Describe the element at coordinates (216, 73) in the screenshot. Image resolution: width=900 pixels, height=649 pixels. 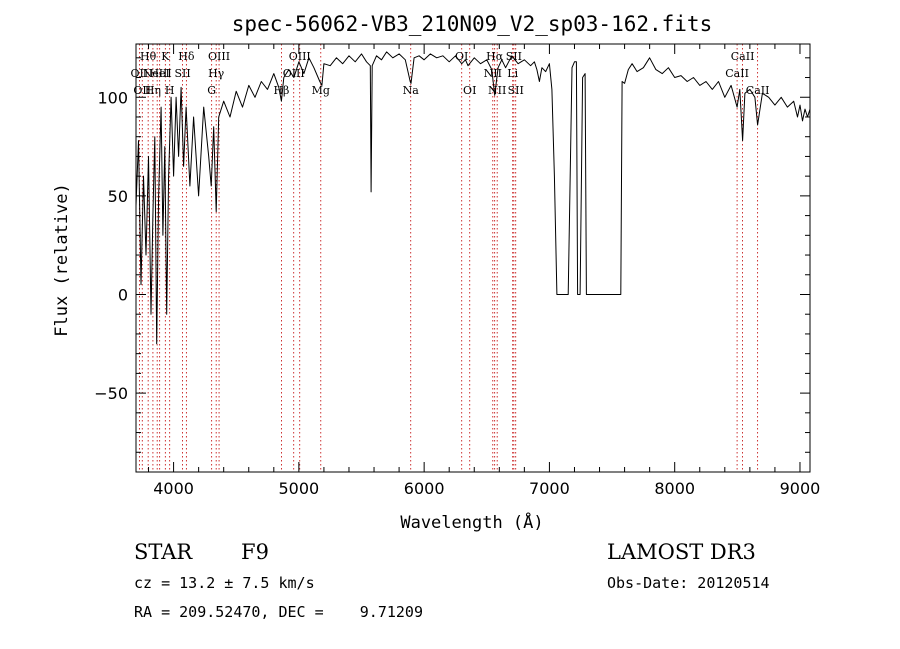
I see `line-label: Hγ` at that location.